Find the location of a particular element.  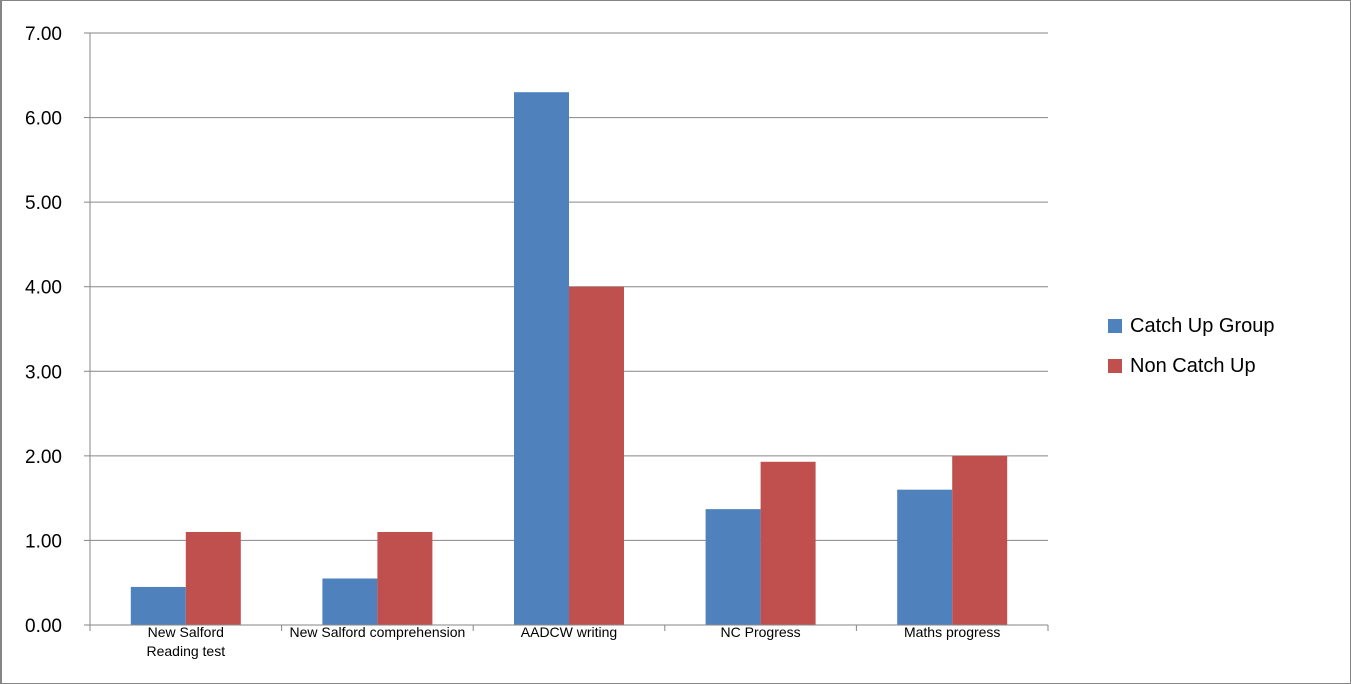

x-category-label: New Salford comprehension is located at coordinates (377, 632).